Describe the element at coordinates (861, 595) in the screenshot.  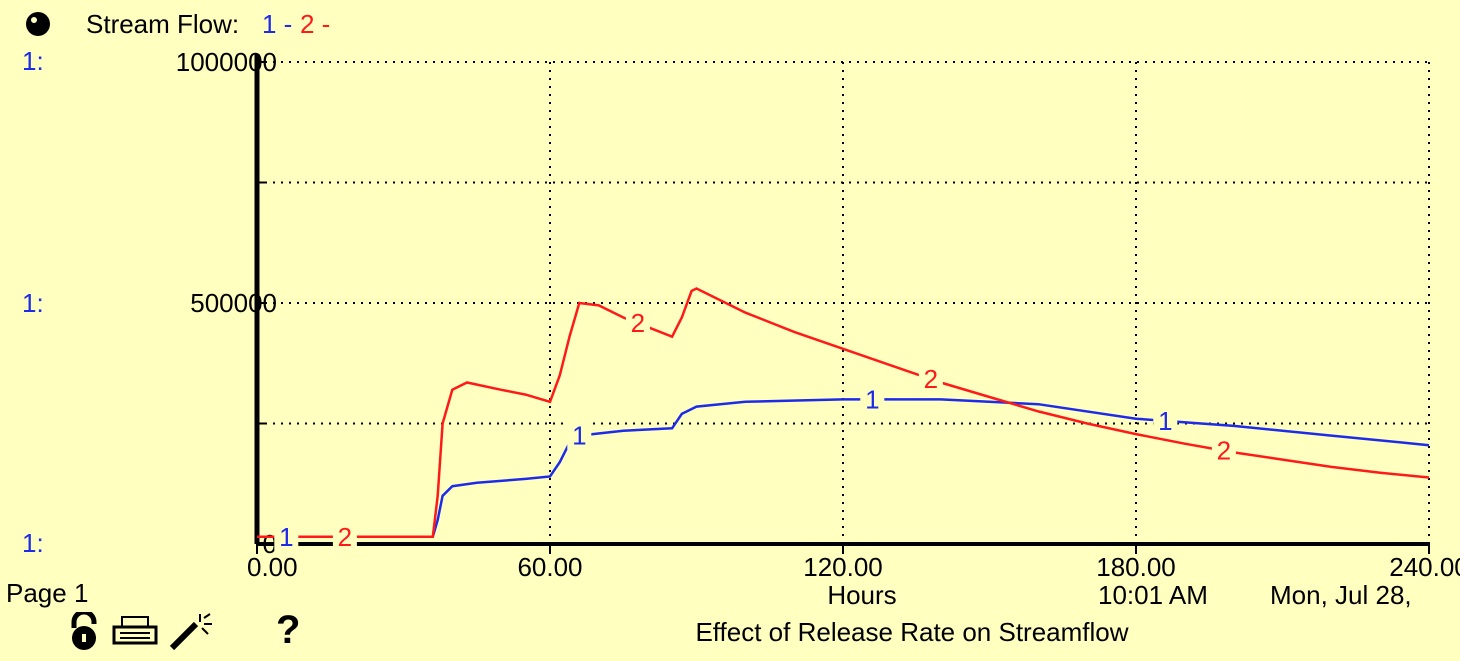
I see `x-axis-label: Hours` at that location.